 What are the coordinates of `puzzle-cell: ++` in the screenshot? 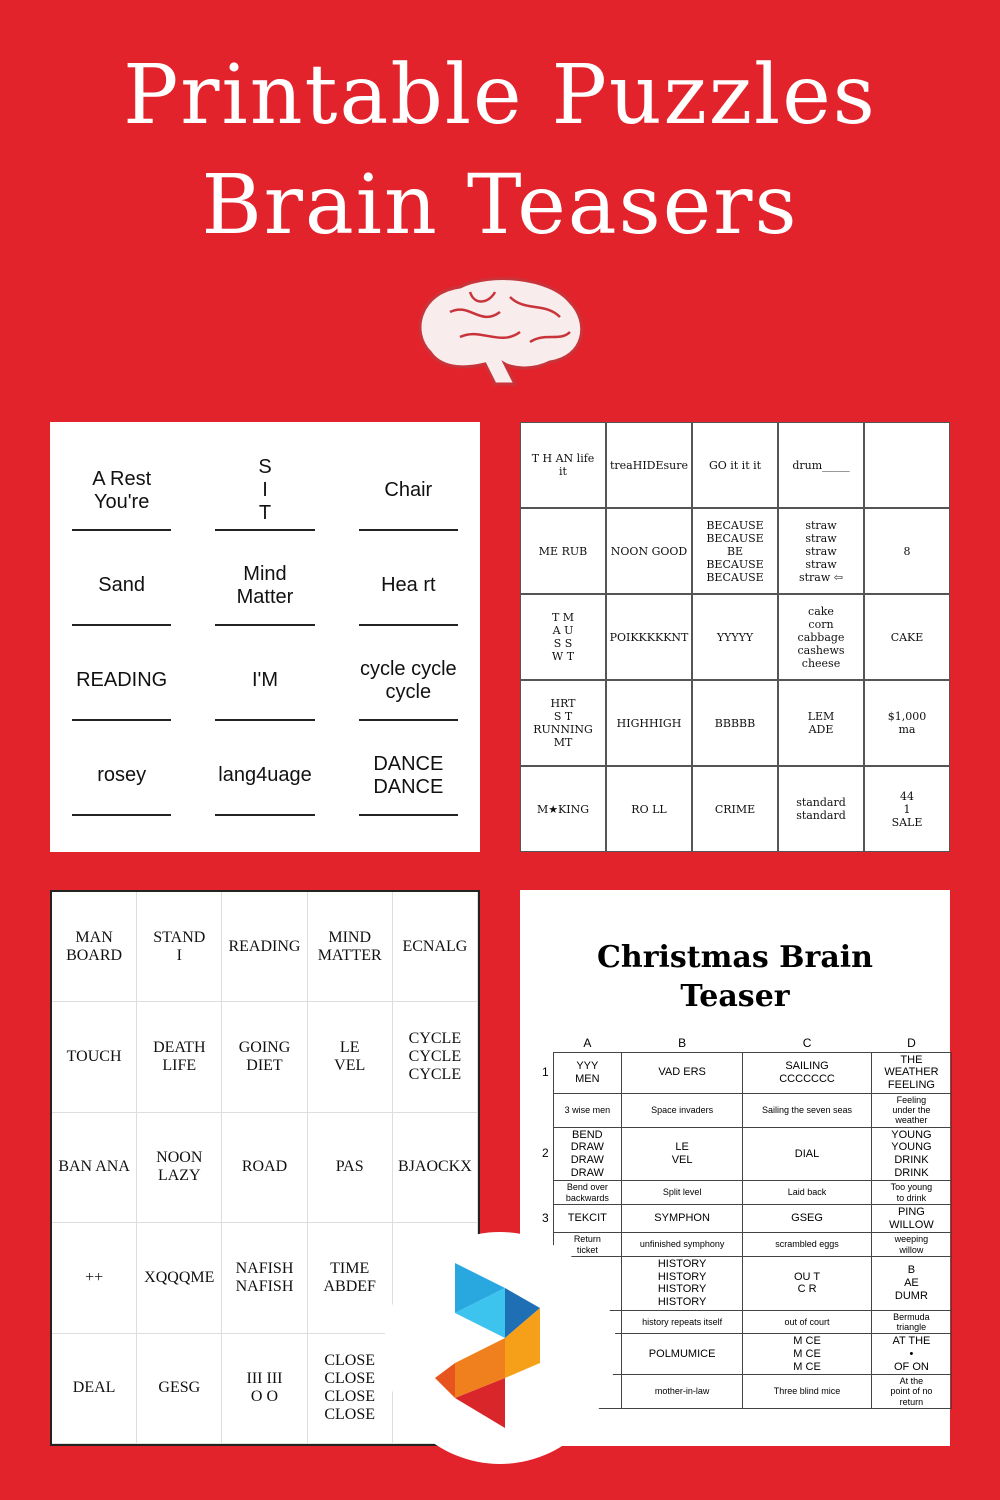 It's located at (95, 1278).